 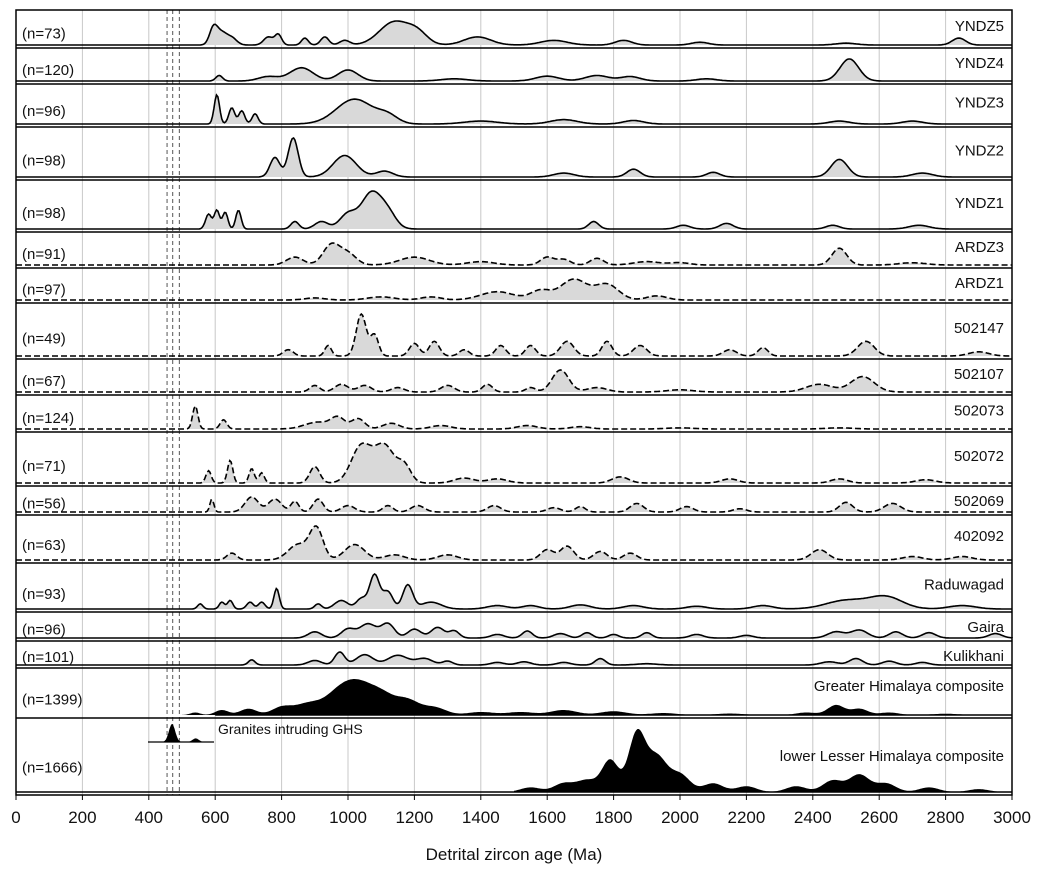 What do you see at coordinates (181, 733) in the screenshot?
I see `inset-area` at bounding box center [181, 733].